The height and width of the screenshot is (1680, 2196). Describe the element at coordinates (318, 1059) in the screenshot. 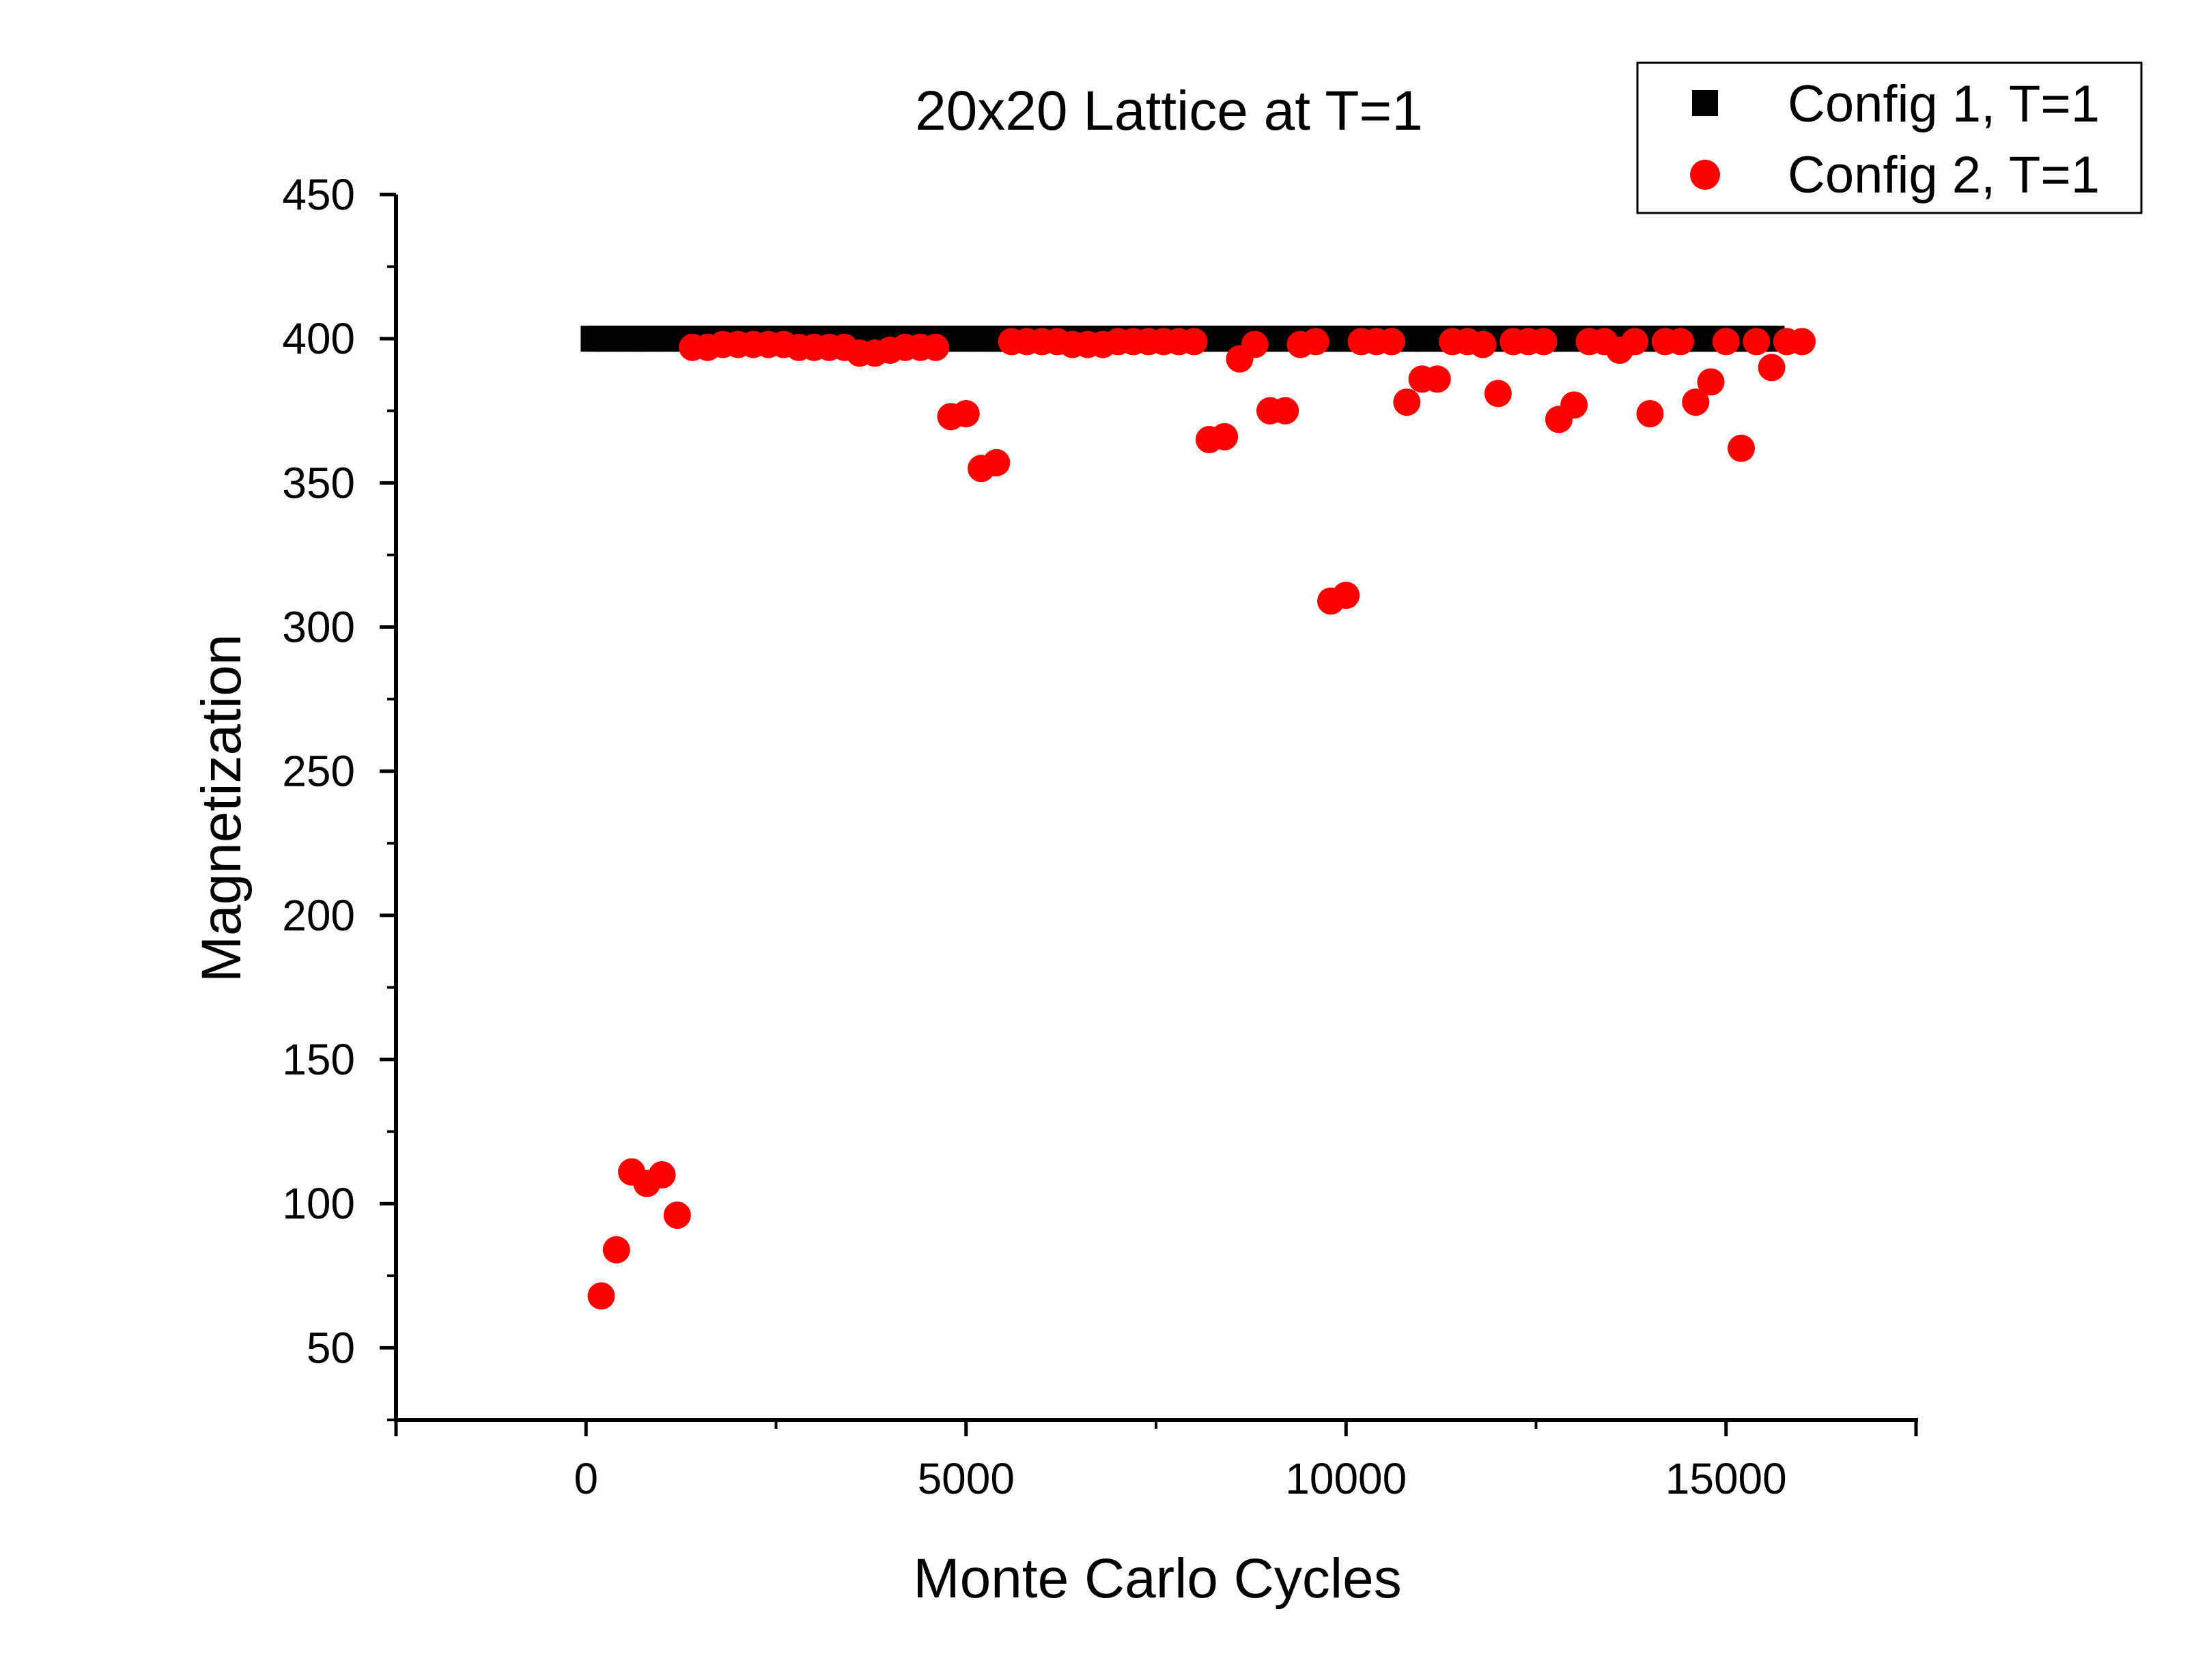

I see `y-tick-label: 150` at that location.